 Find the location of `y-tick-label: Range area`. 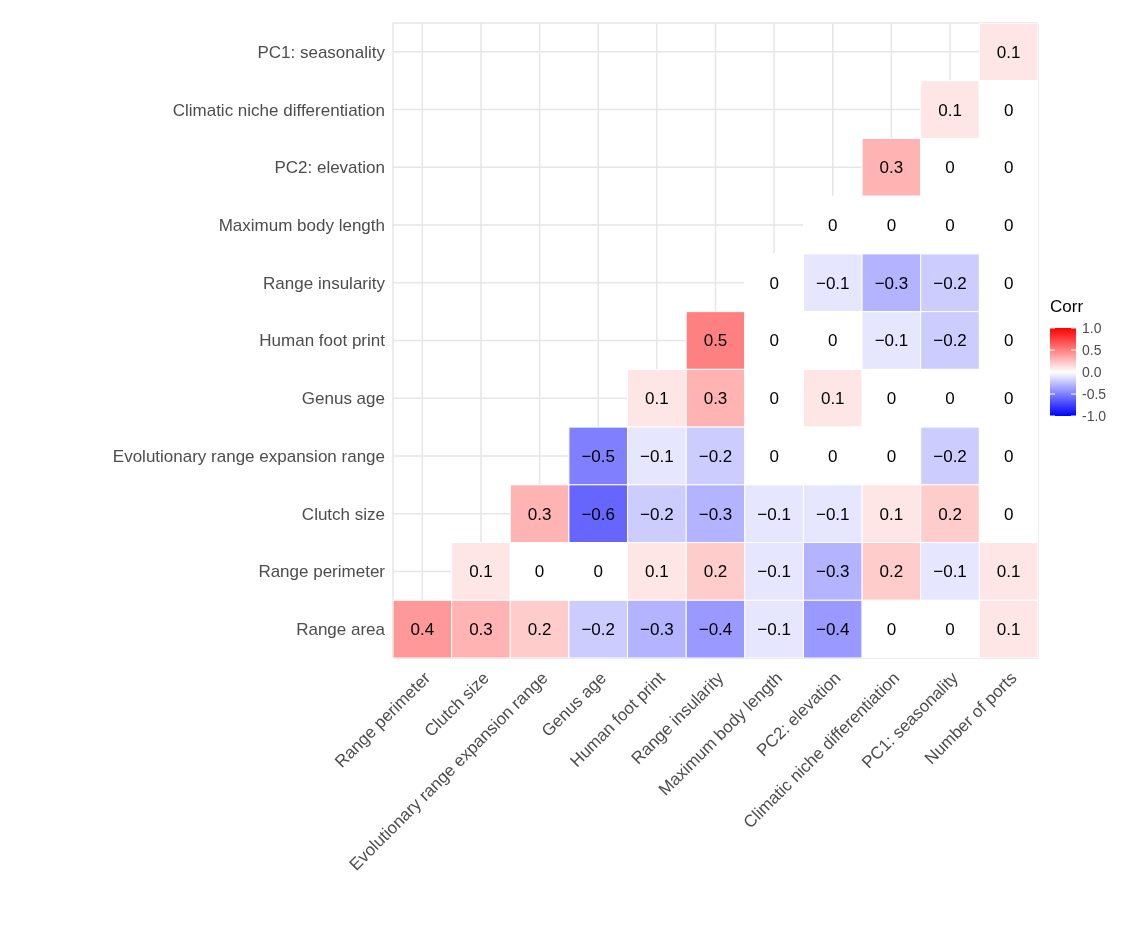

y-tick-label: Range area is located at coordinates (341, 630).